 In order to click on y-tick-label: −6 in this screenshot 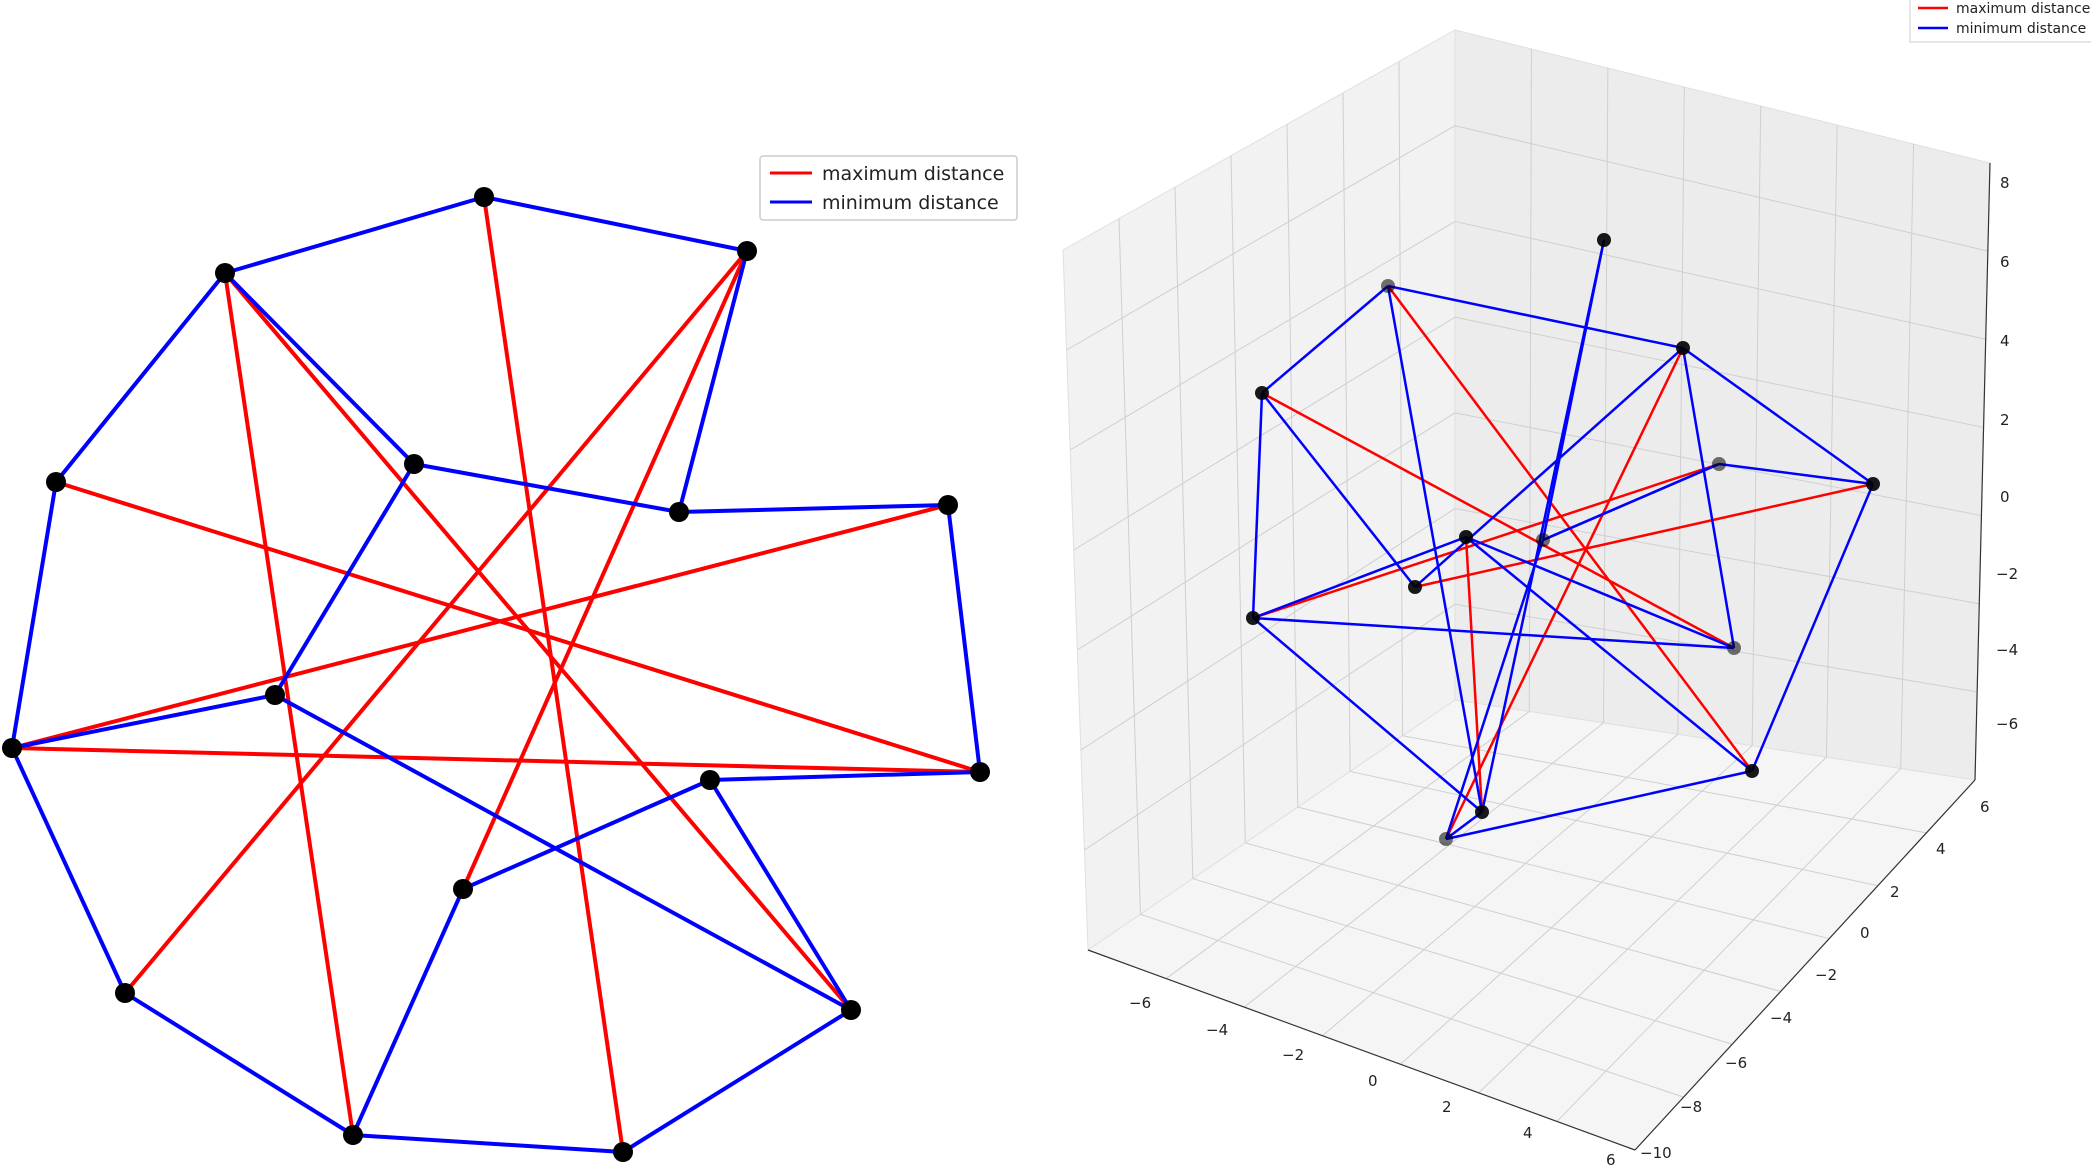, I will do `click(1736, 1063)`.